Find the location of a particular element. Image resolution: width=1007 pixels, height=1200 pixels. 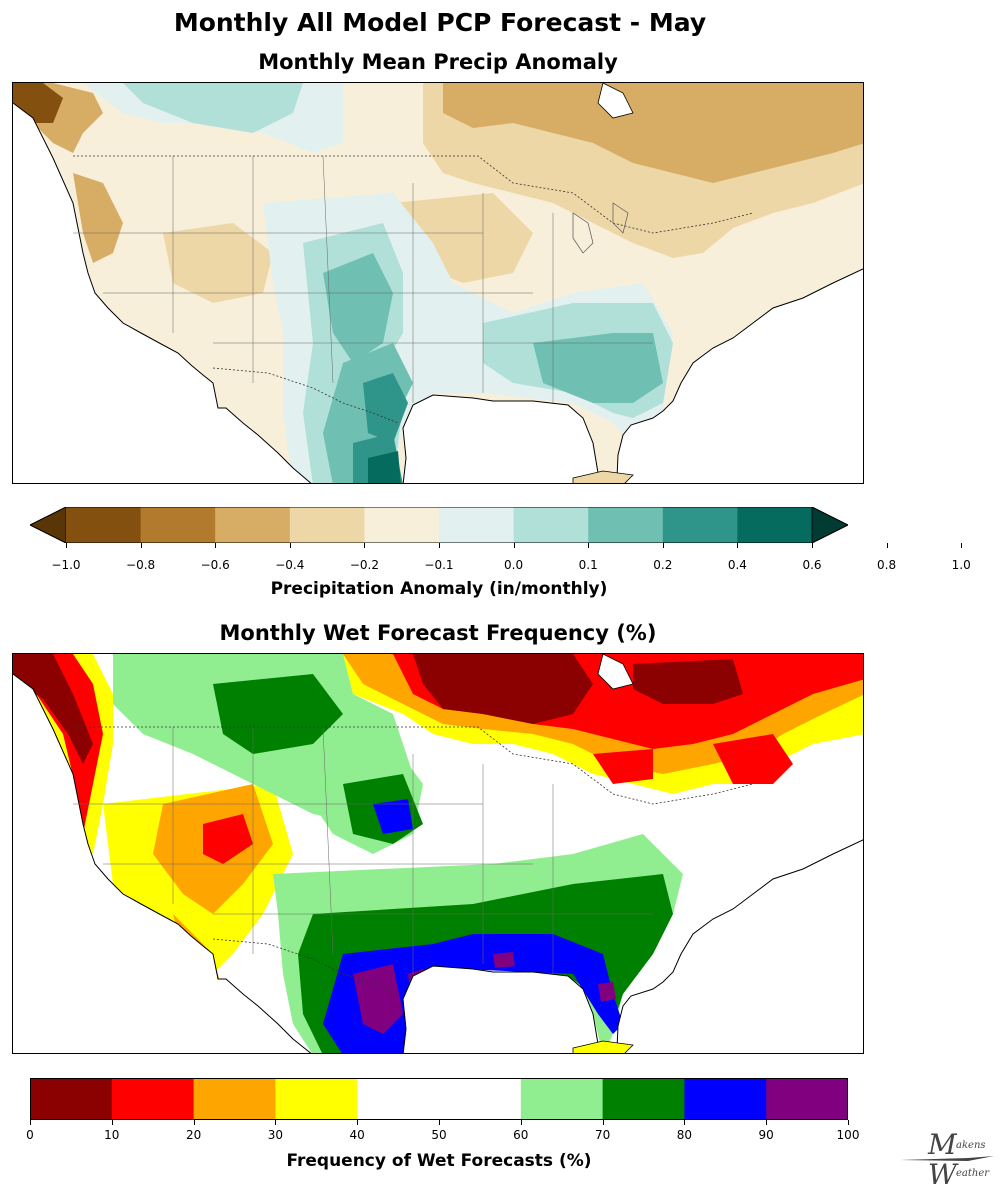

colorbar-tick-label: −0.6 is located at coordinates (215, 565).